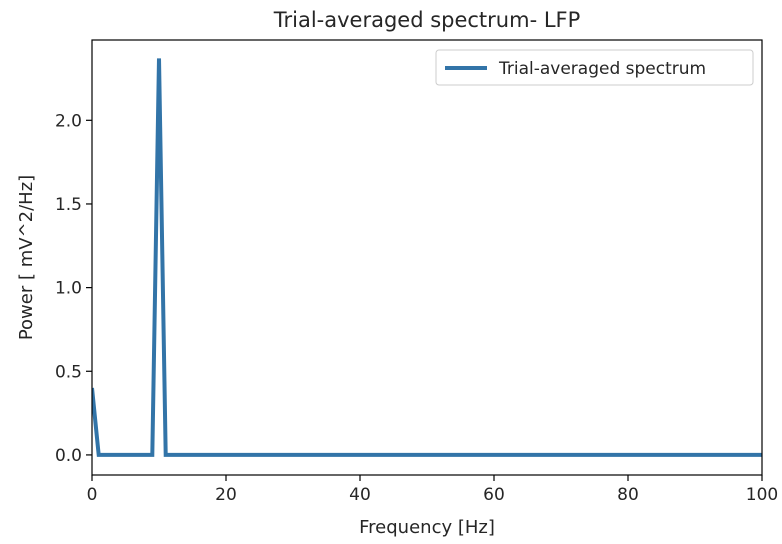 The width and height of the screenshot is (782, 544). I want to click on legend-box, so click(594, 67).